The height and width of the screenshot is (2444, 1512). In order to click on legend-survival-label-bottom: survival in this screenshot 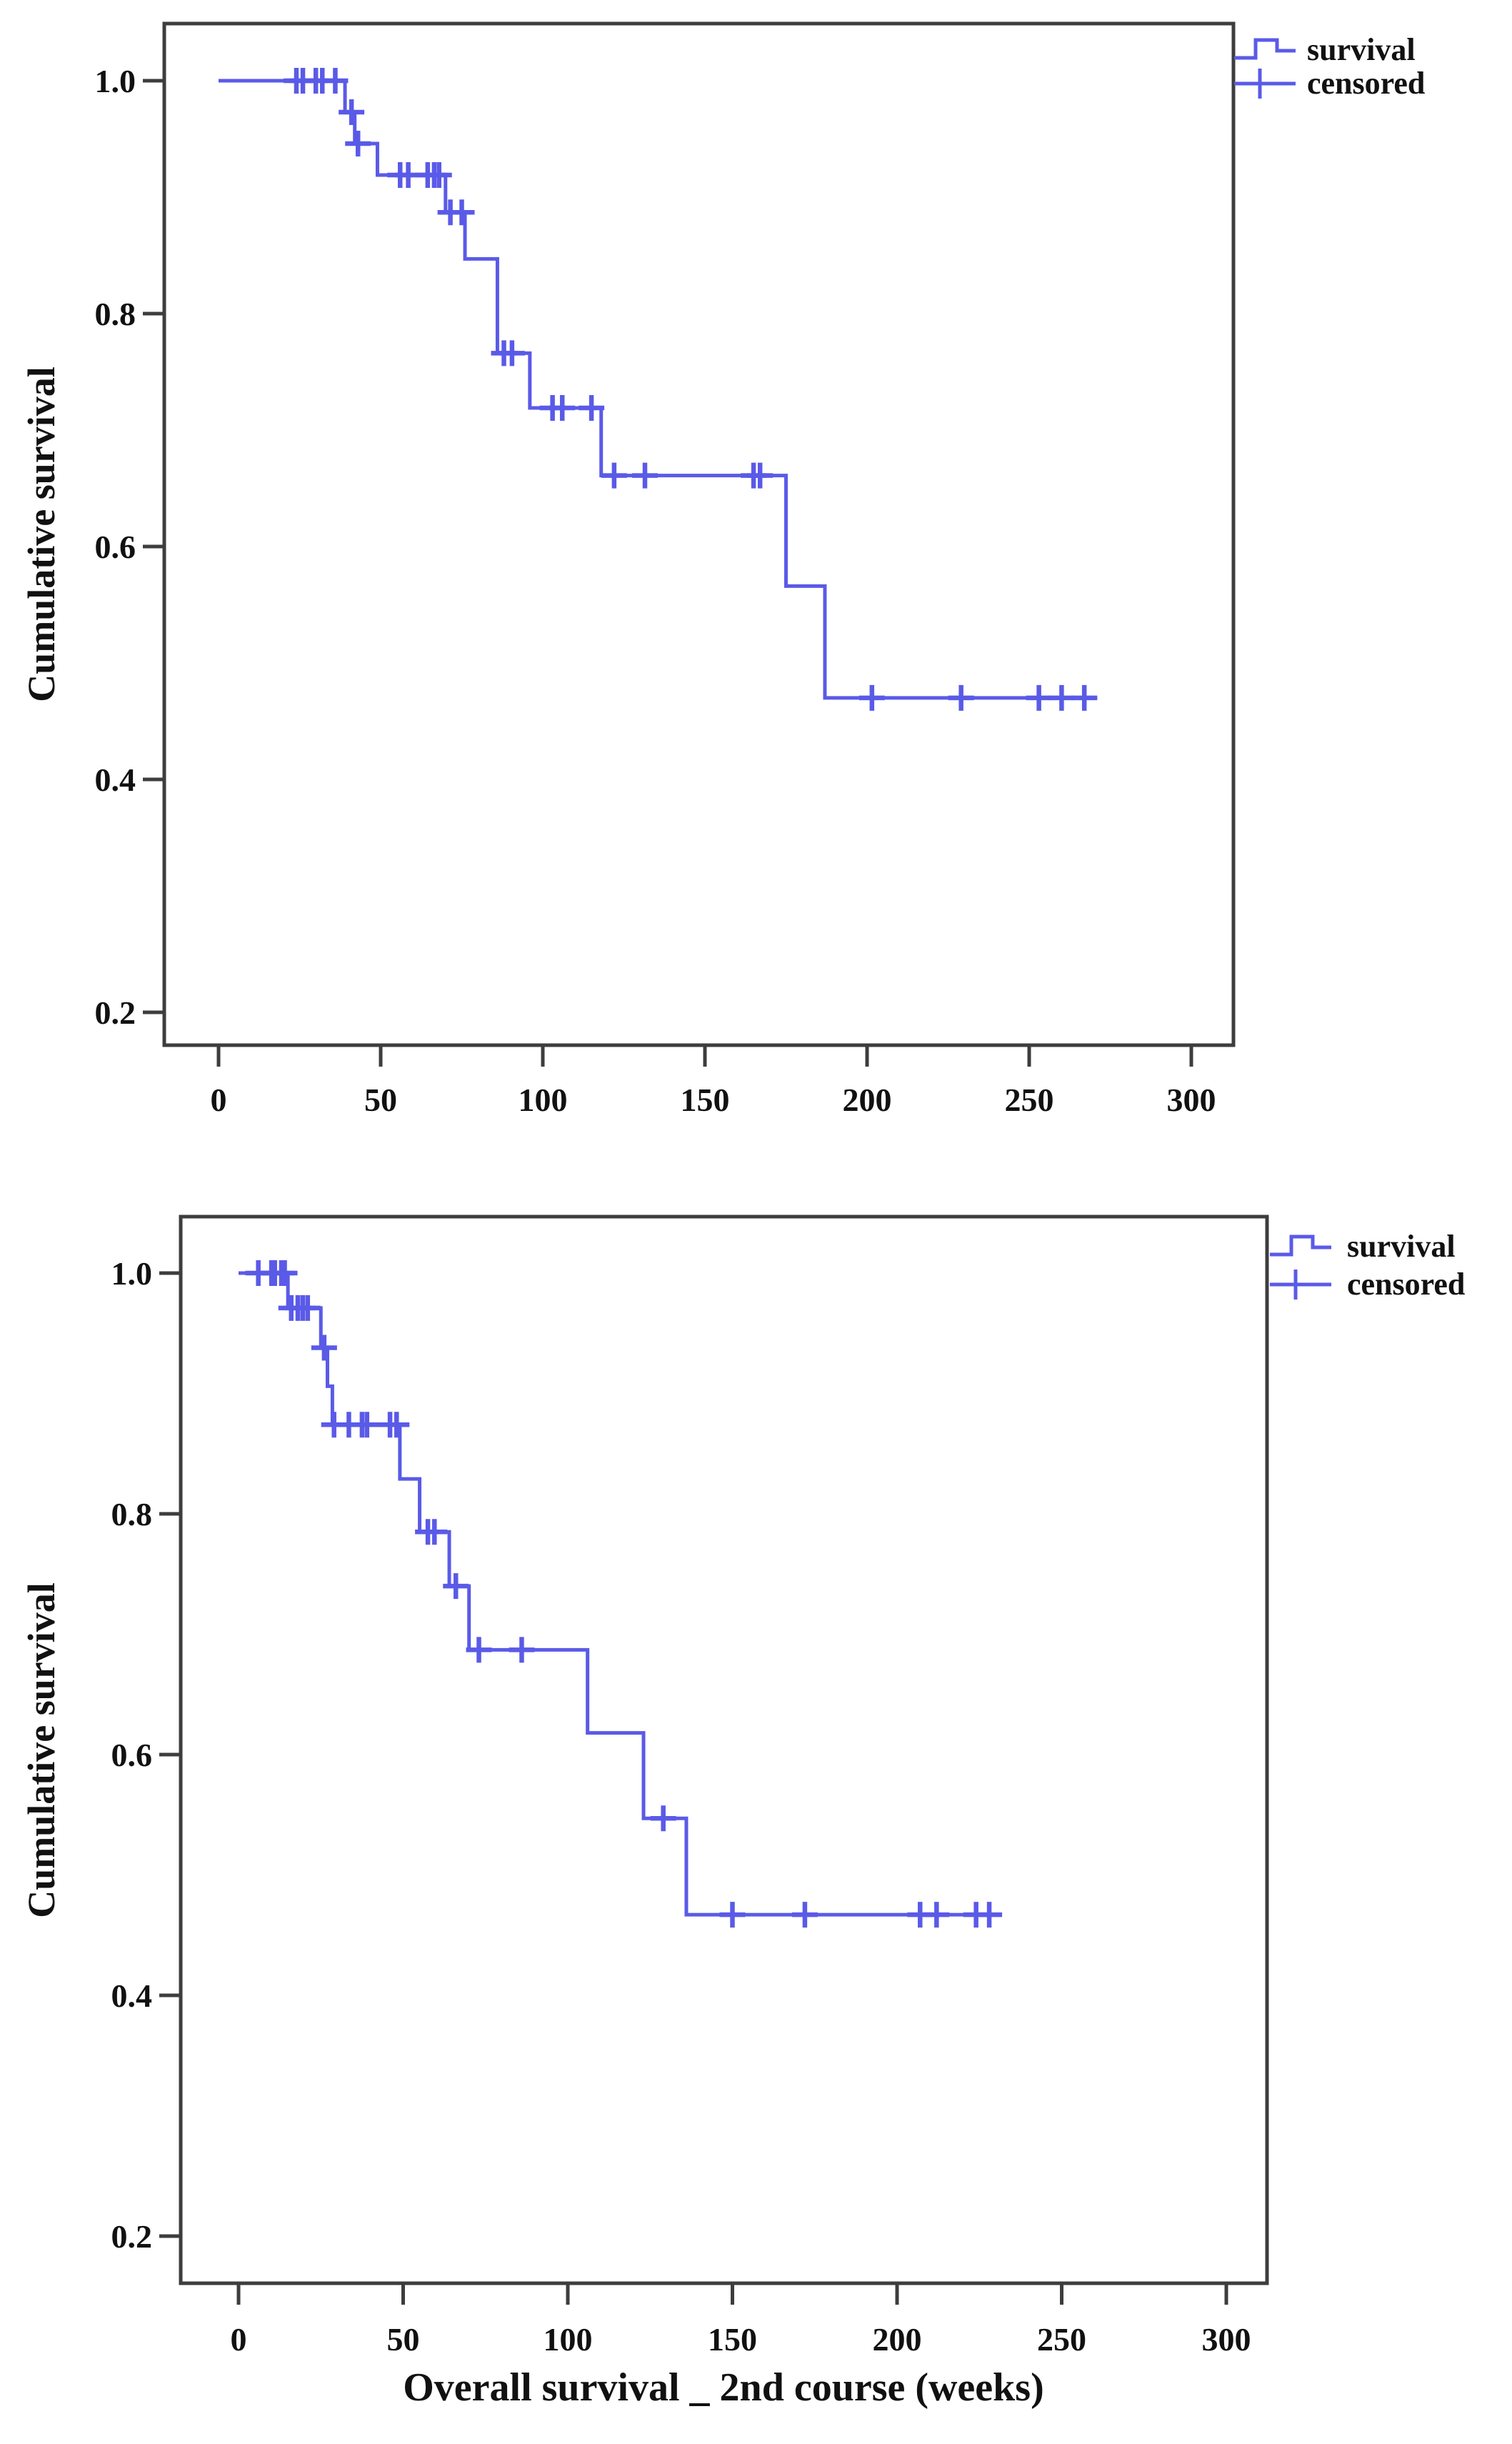, I will do `click(1401, 1246)`.